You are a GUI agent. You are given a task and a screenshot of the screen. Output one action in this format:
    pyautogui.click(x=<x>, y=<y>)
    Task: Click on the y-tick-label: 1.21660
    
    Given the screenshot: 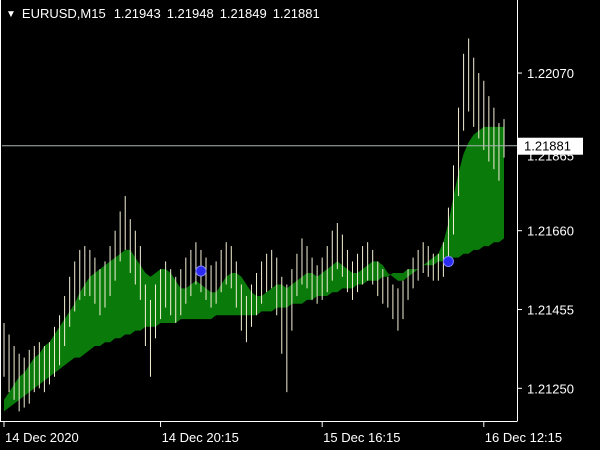 What is the action you would take?
    pyautogui.click(x=550, y=231)
    